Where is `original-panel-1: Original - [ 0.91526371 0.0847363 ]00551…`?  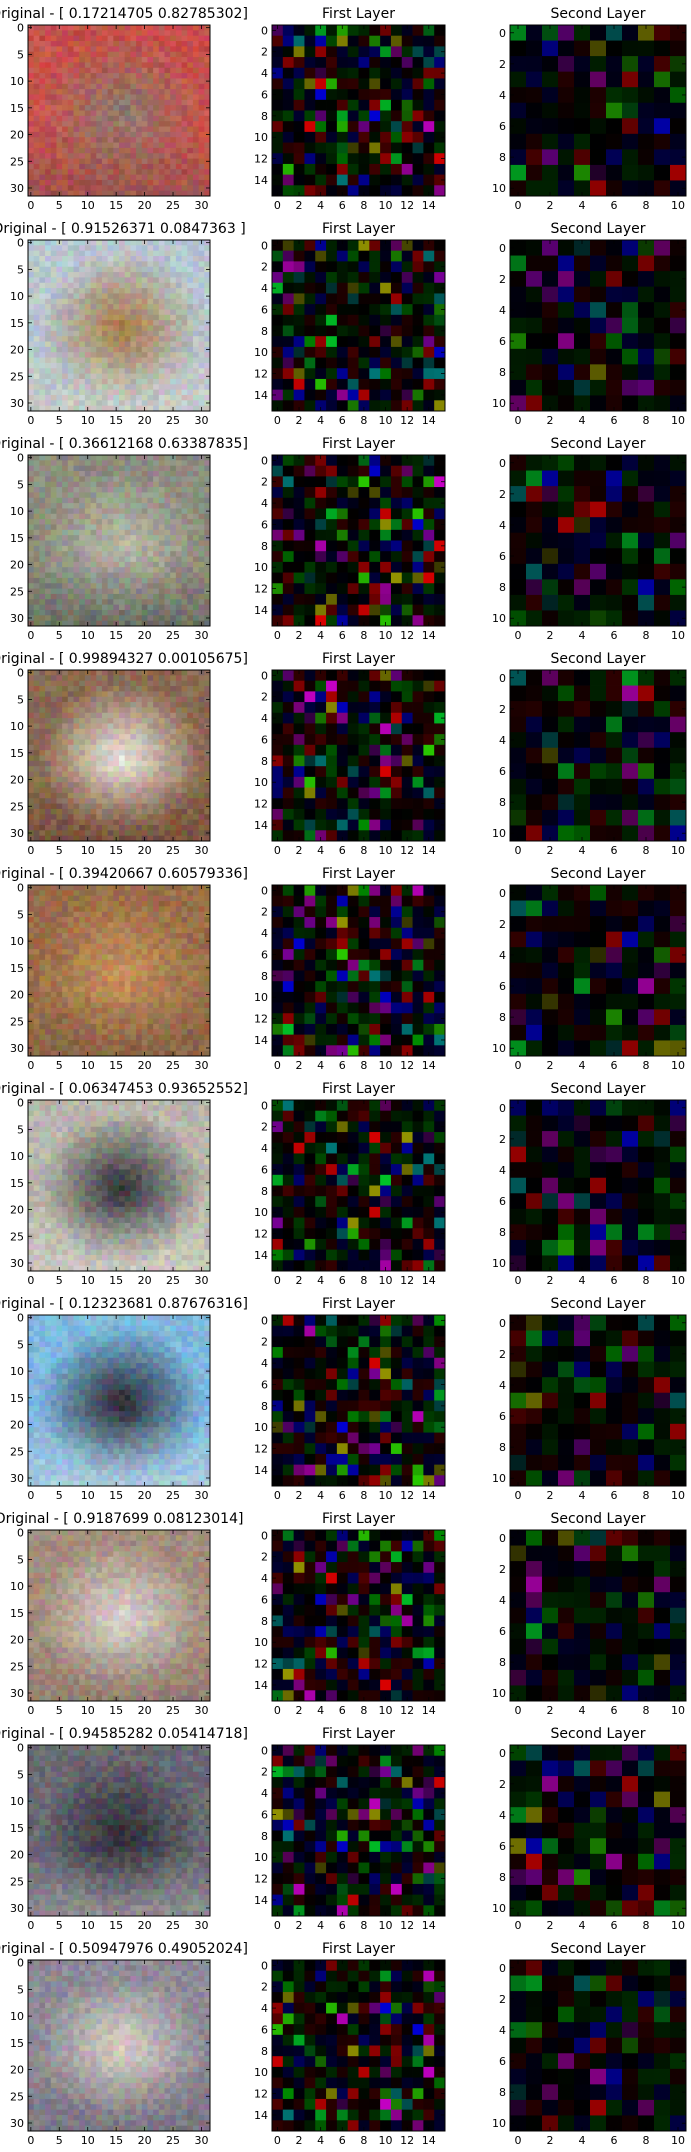 original-panel-1: Original - [ 0.91526371 0.0847363 ]00551… is located at coordinates (123, 324).